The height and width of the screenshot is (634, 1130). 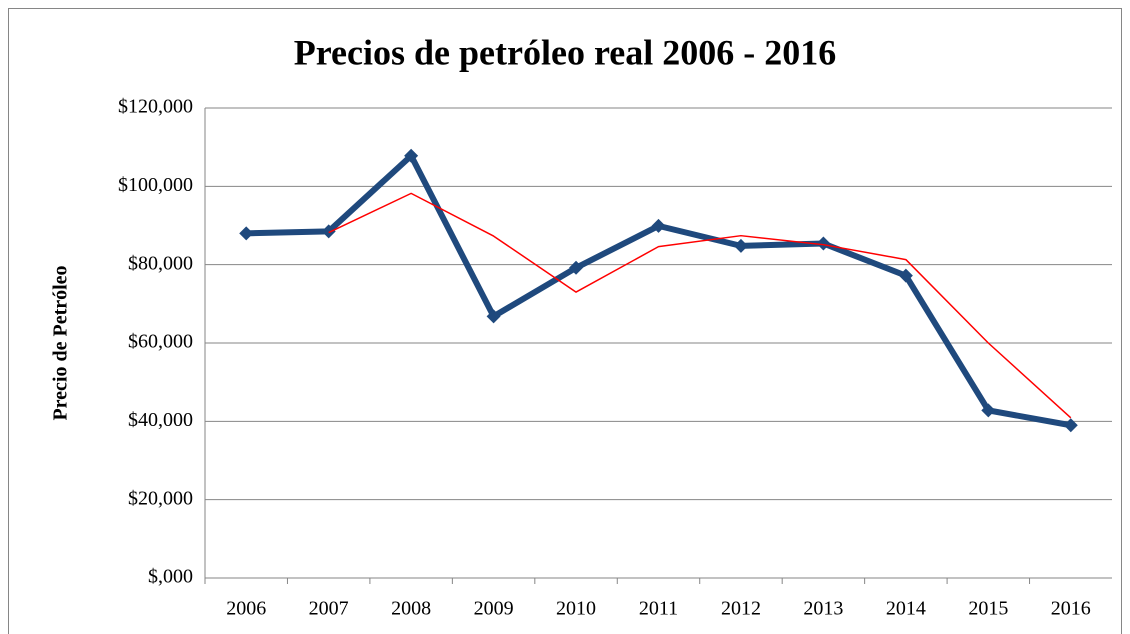 I want to click on y-tick-label: $,000, so click(x=170, y=577).